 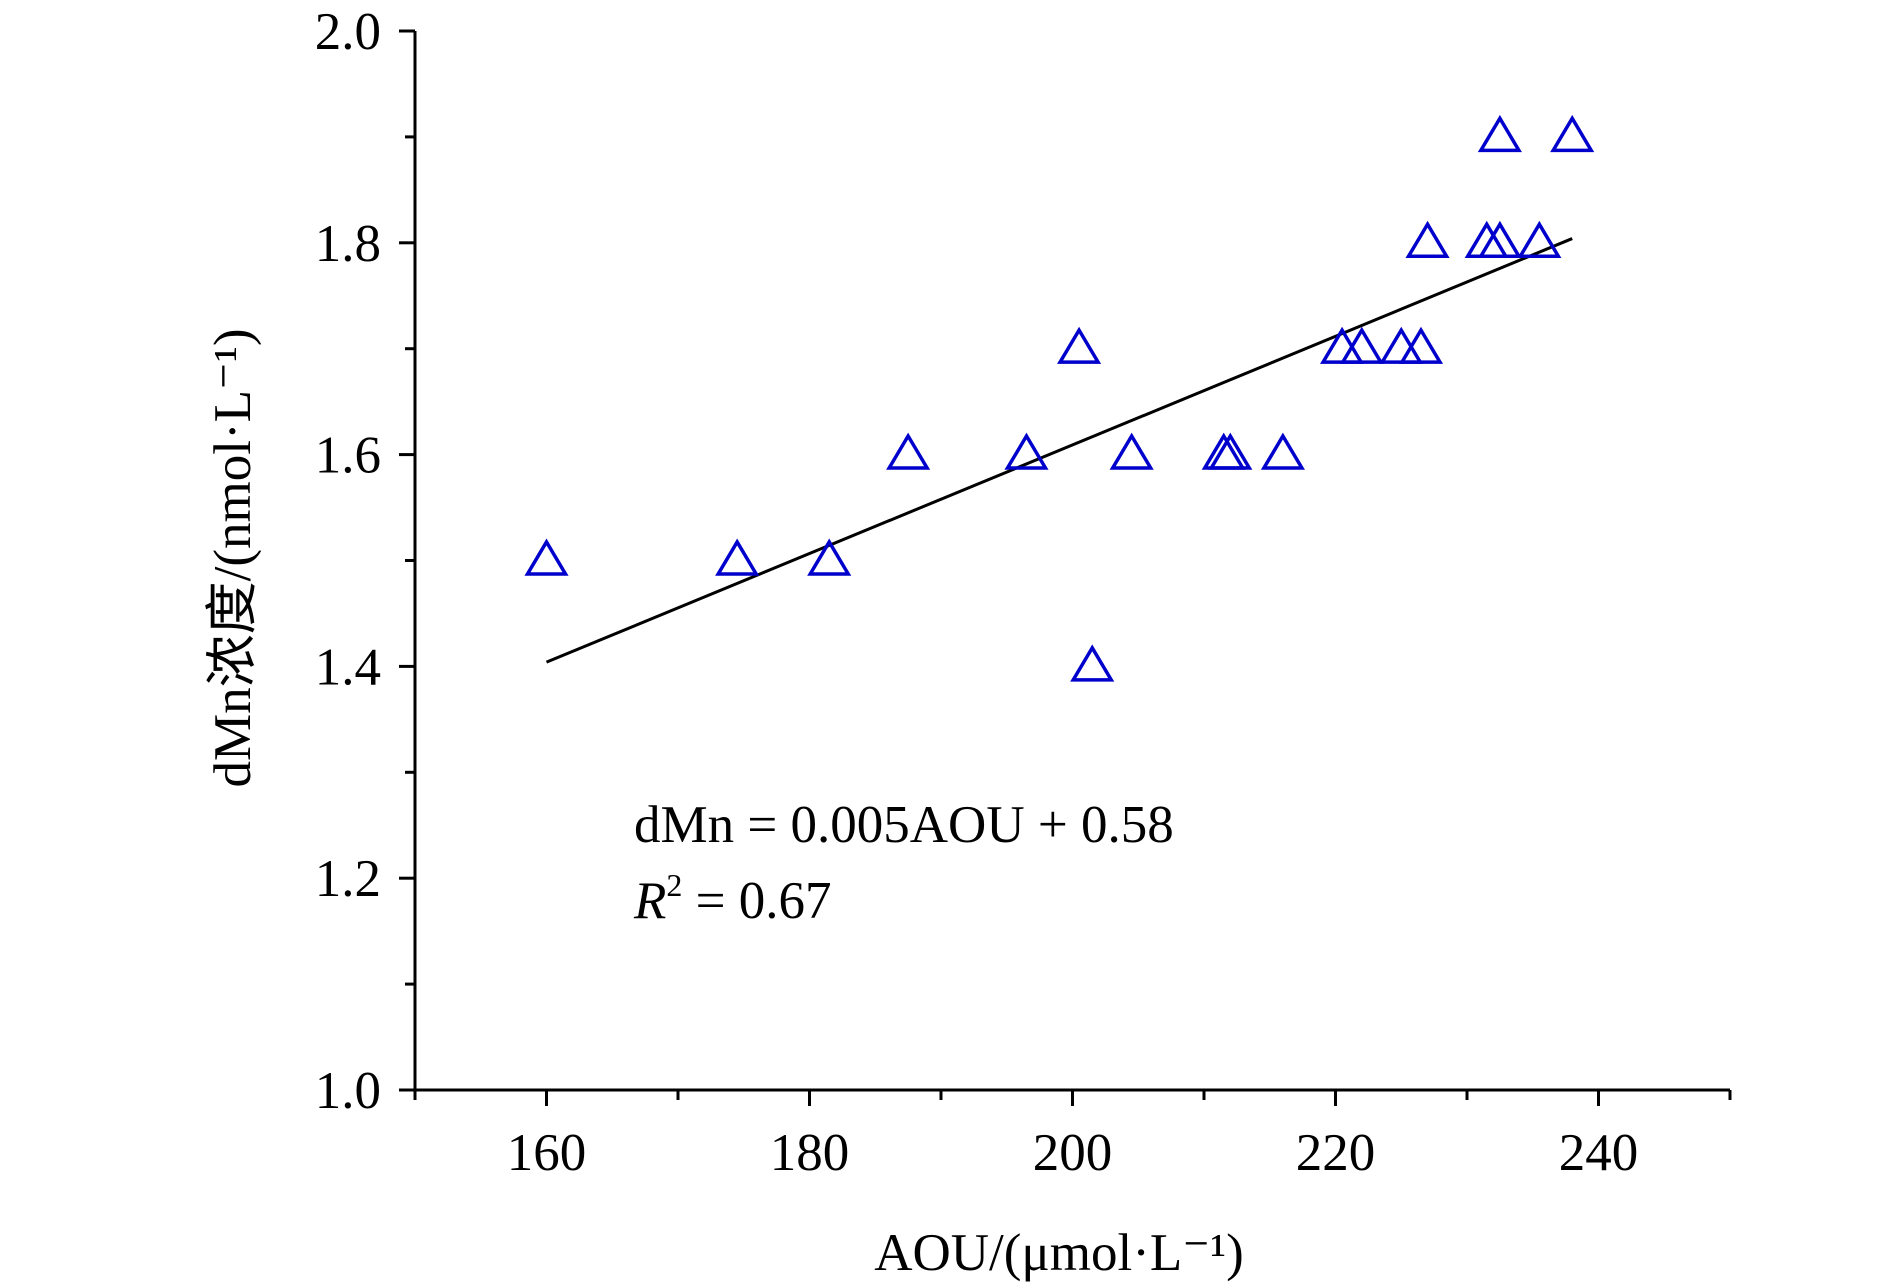 I want to click on y-tick-label: 1.0, so click(x=348, y=1091).